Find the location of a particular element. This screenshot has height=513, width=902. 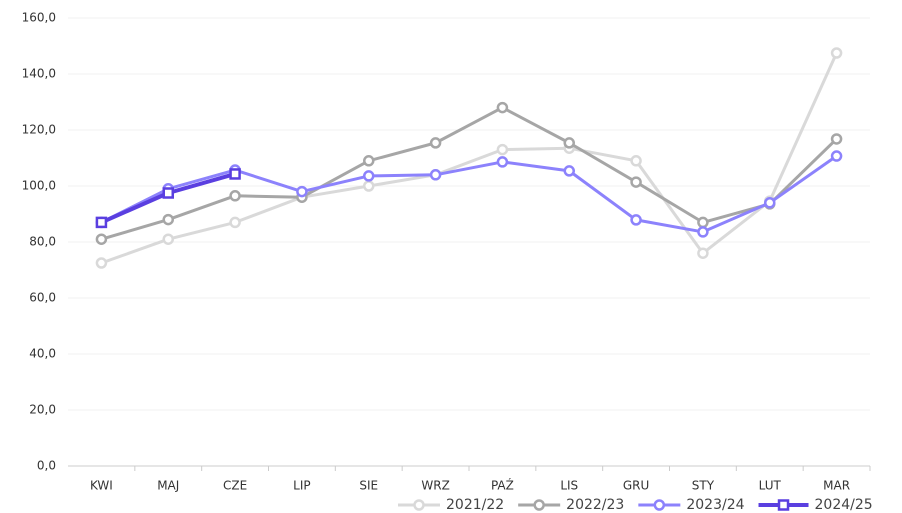

series-line is located at coordinates (469, 194).